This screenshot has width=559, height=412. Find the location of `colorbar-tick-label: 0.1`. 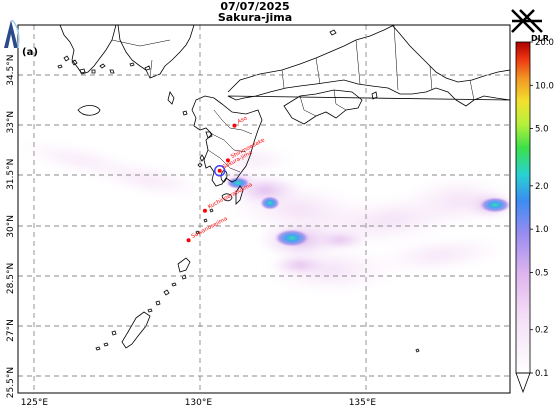

colorbar-tick-label: 0.1 is located at coordinates (542, 374).